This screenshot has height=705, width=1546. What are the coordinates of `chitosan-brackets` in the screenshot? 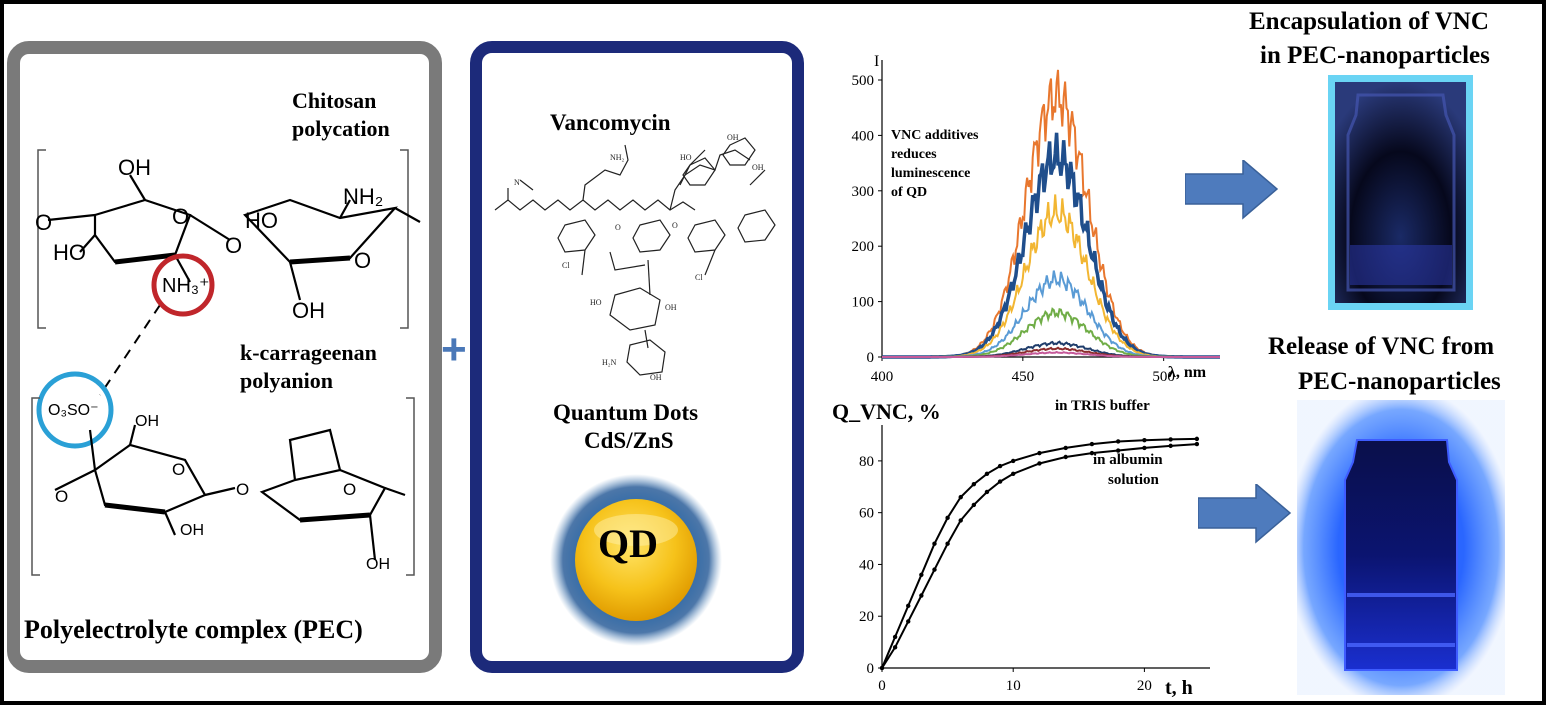 It's located at (223, 239).